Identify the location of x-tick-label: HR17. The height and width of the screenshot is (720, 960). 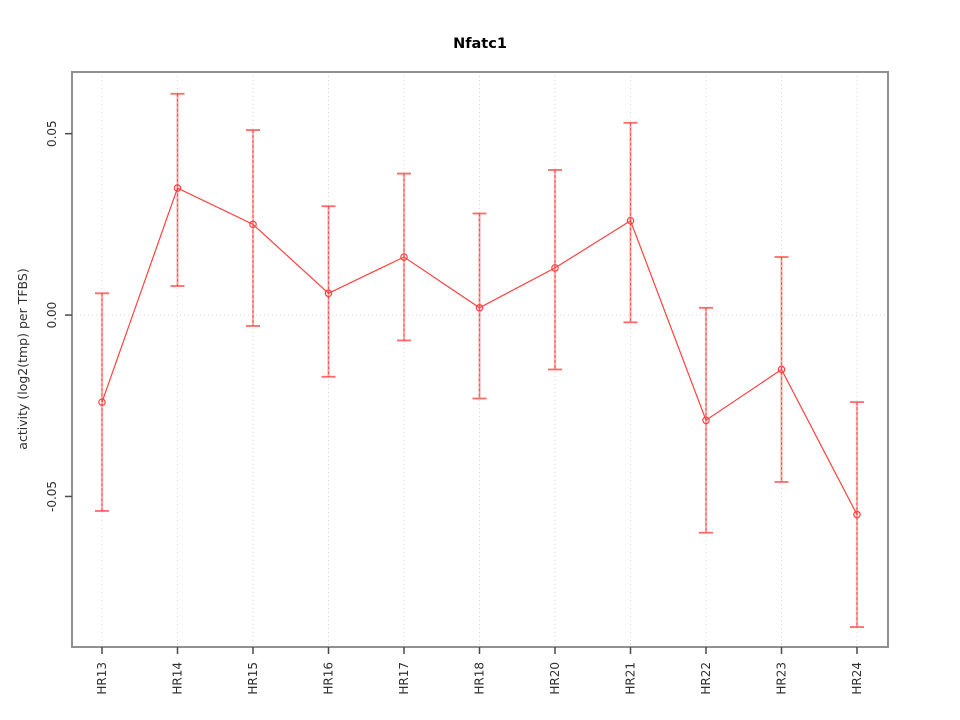
(404, 678).